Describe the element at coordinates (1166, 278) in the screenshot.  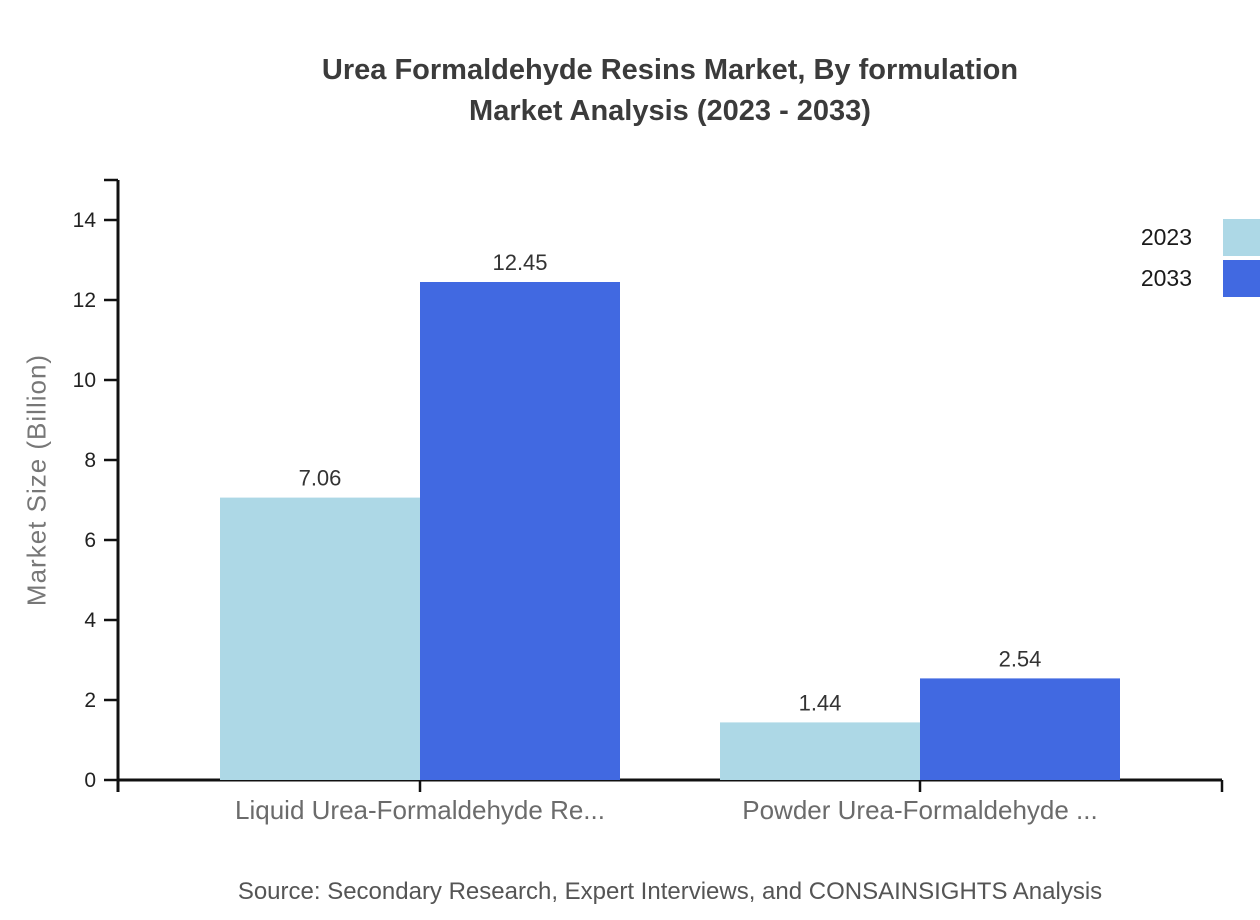
I see `legend-label: 2033` at that location.